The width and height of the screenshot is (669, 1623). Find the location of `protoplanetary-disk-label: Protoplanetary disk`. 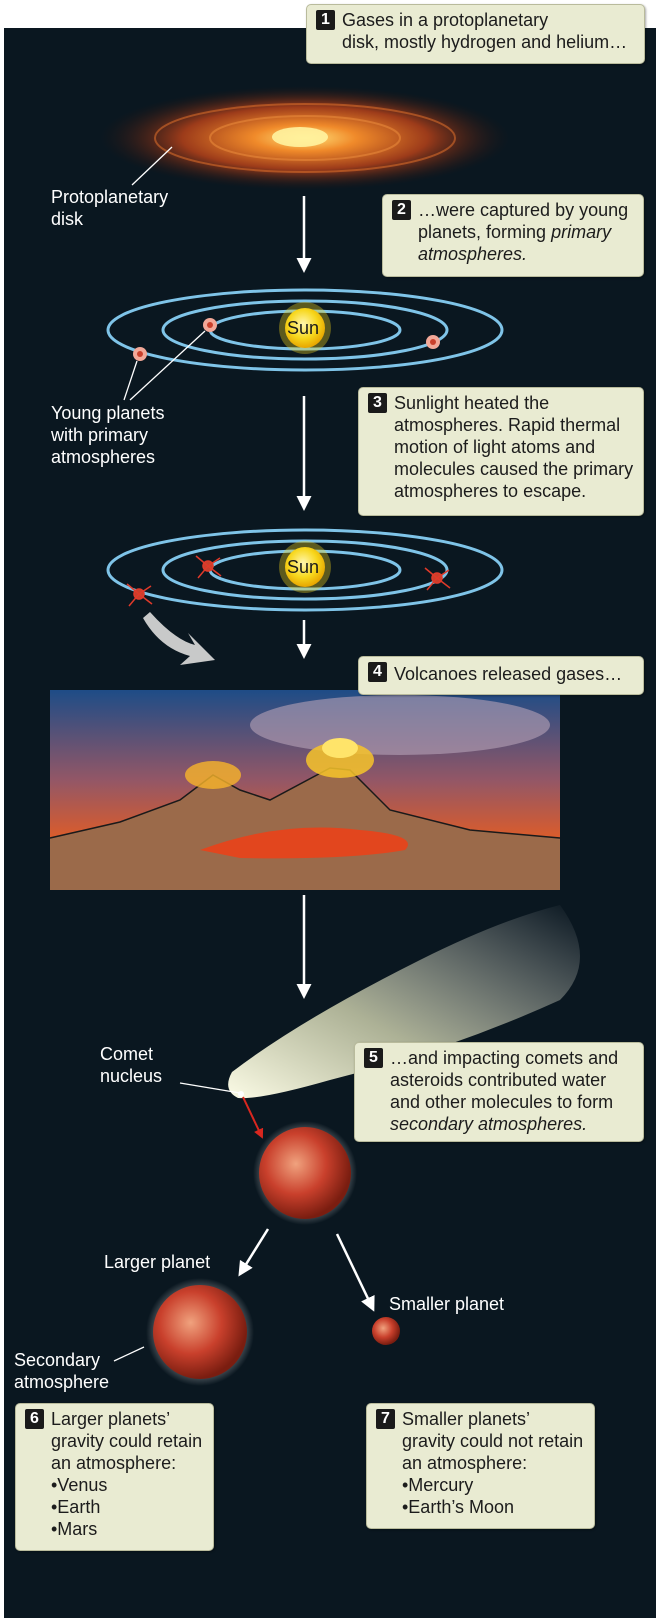

protoplanetary-disk-label: Protoplanetary disk is located at coordinates (110, 208).